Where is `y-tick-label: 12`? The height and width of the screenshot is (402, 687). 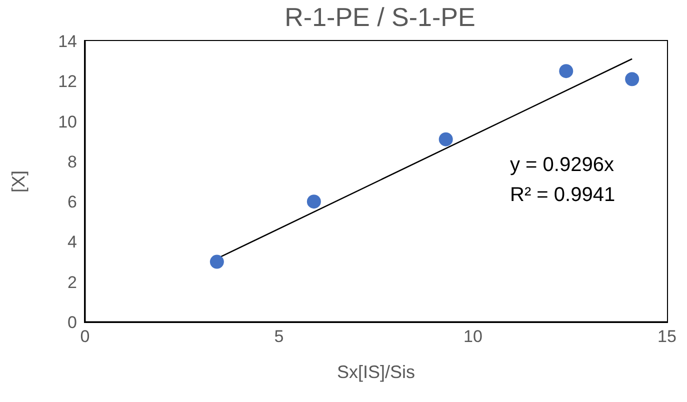 y-tick-label: 12 is located at coordinates (67, 82).